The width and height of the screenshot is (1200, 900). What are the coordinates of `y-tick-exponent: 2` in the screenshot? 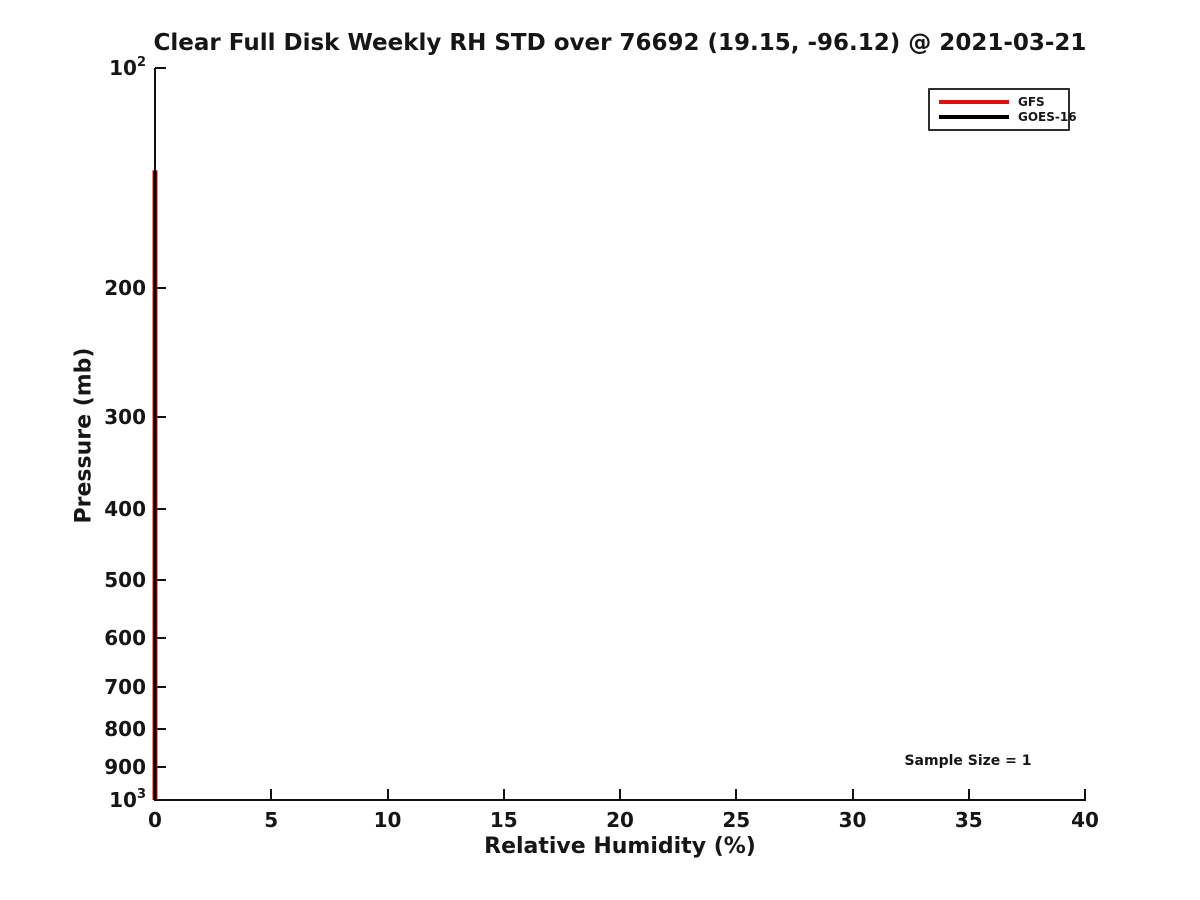 It's located at (141, 62).